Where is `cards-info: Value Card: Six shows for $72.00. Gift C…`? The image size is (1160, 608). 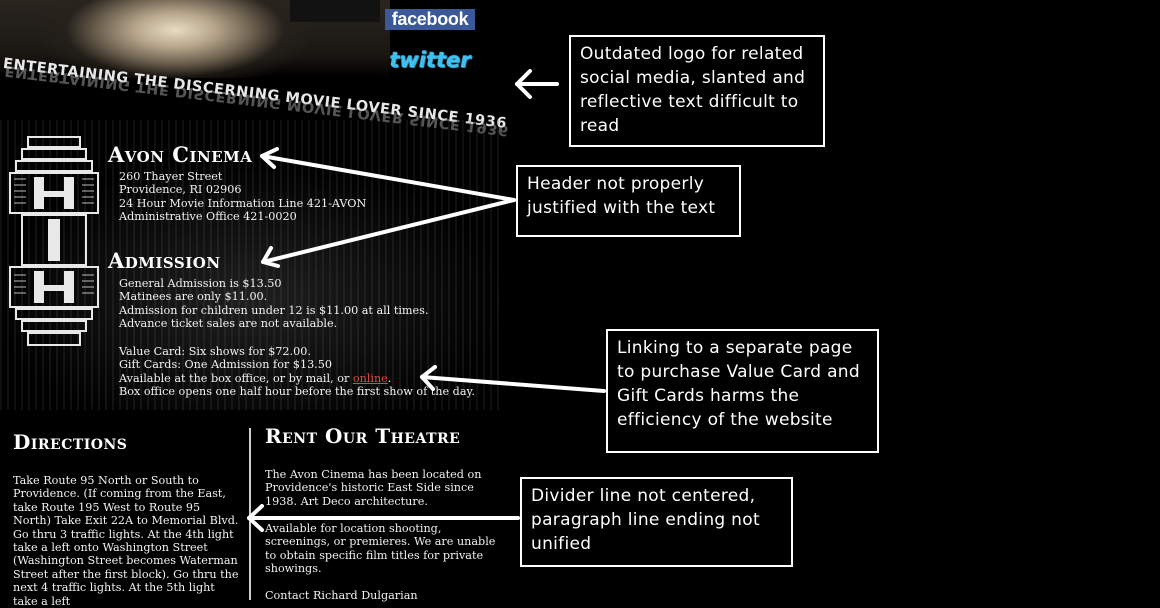
cards-info: Value Card: Six shows for $72.00. Gift C… is located at coordinates (297, 372).